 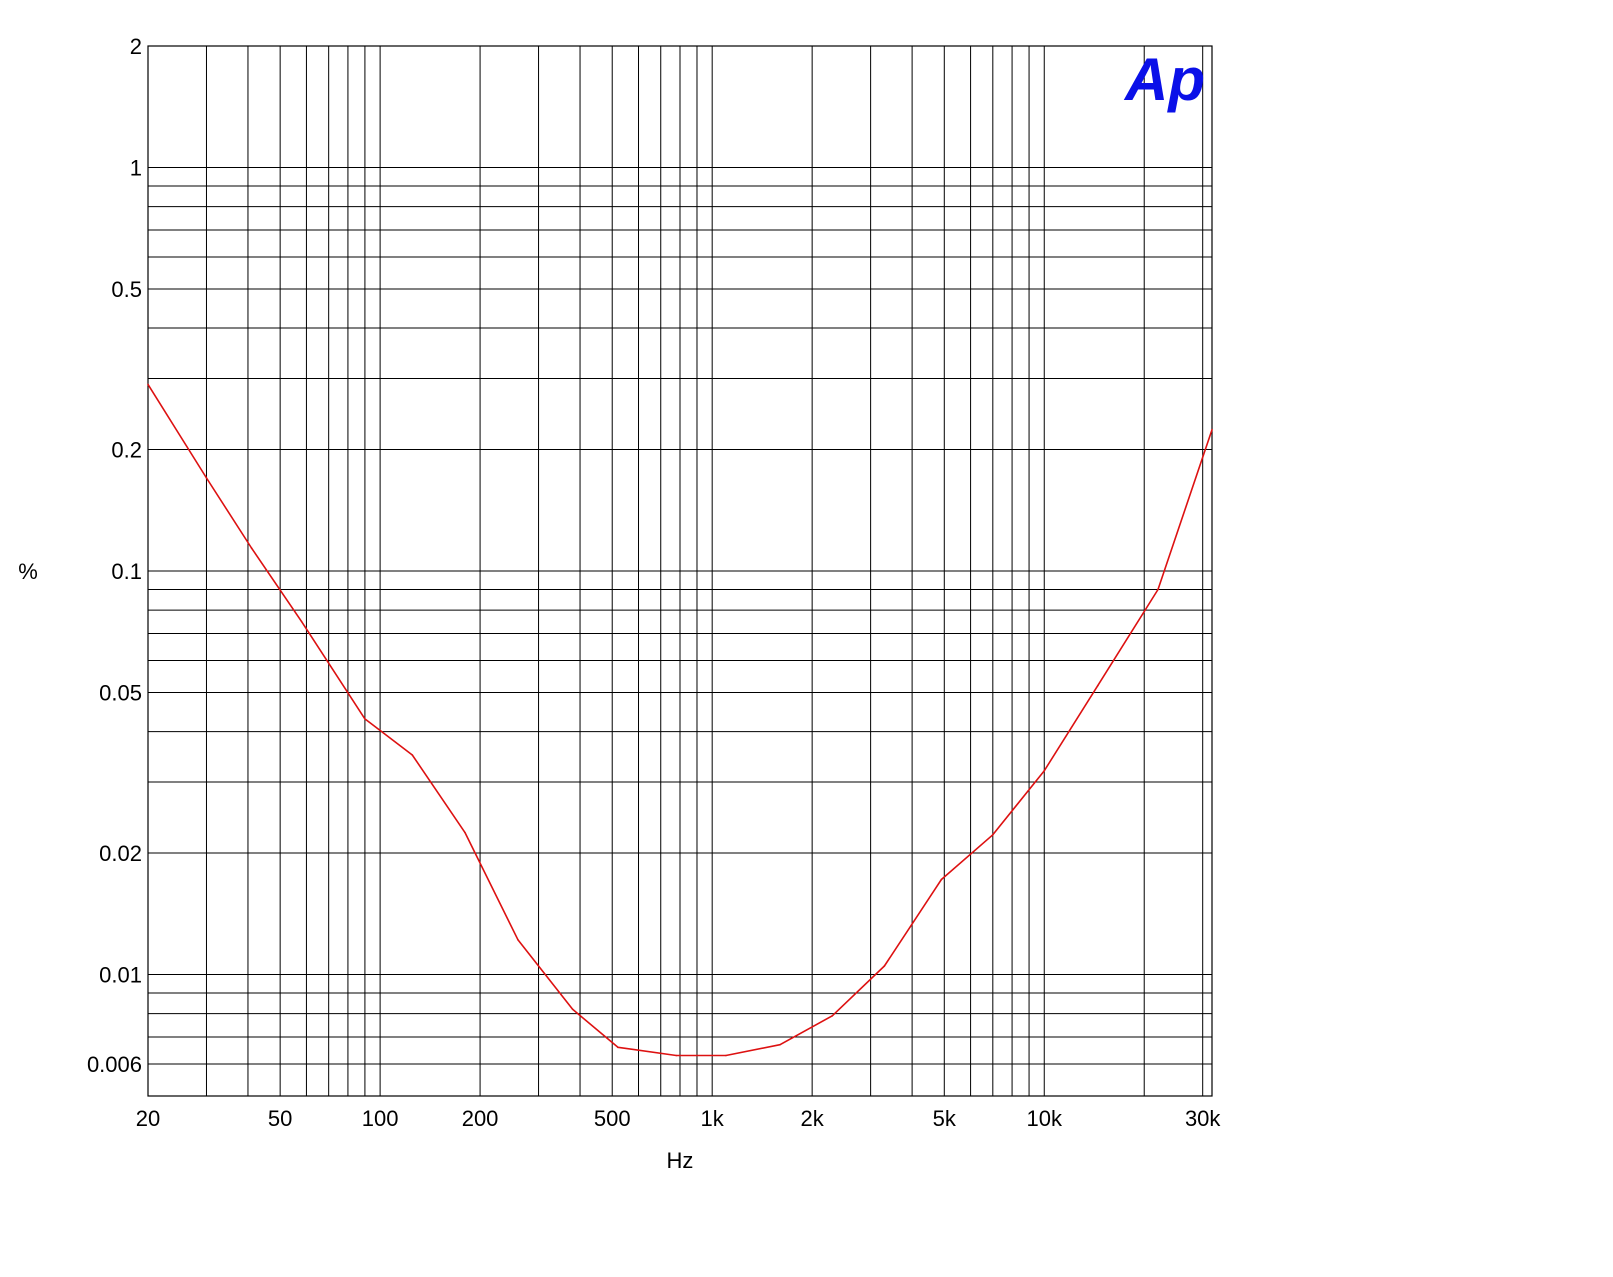 I want to click on y-tick-label: 0.2, so click(x=126, y=450).